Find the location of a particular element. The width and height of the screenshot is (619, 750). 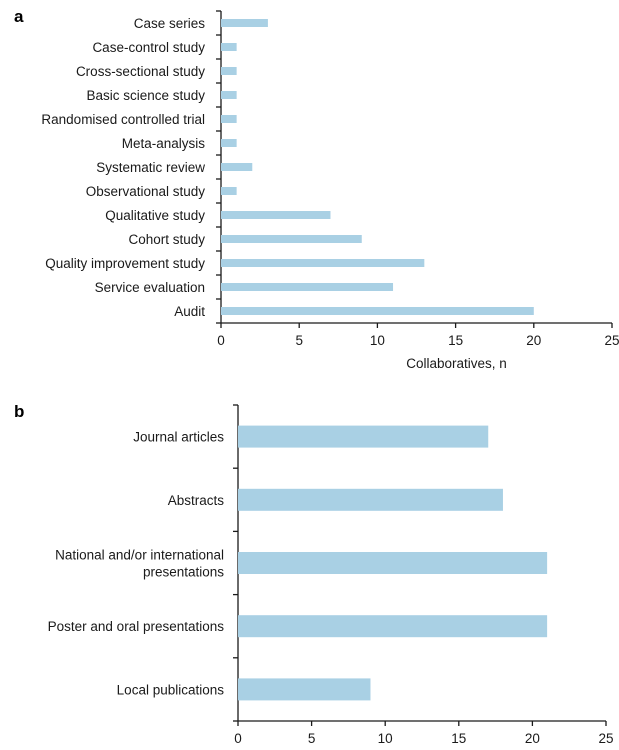

panel-a-category-label: Qualitative study is located at coordinates (155, 215).